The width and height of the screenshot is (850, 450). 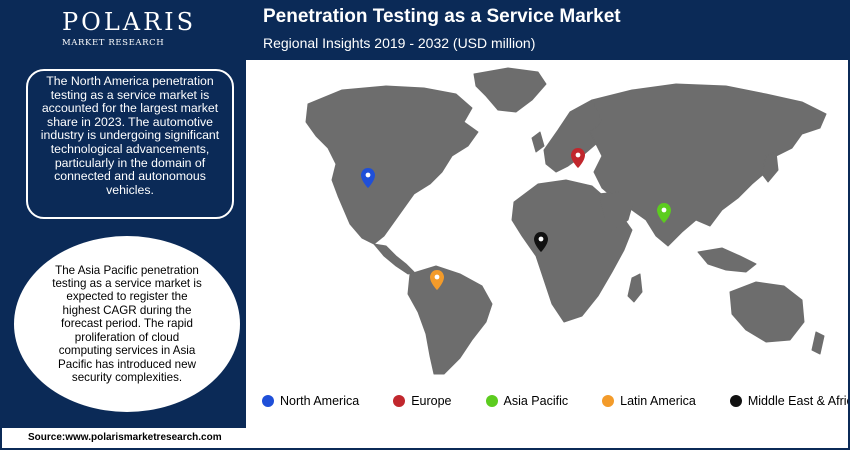 I want to click on legend-label: Latin America, so click(x=658, y=401).